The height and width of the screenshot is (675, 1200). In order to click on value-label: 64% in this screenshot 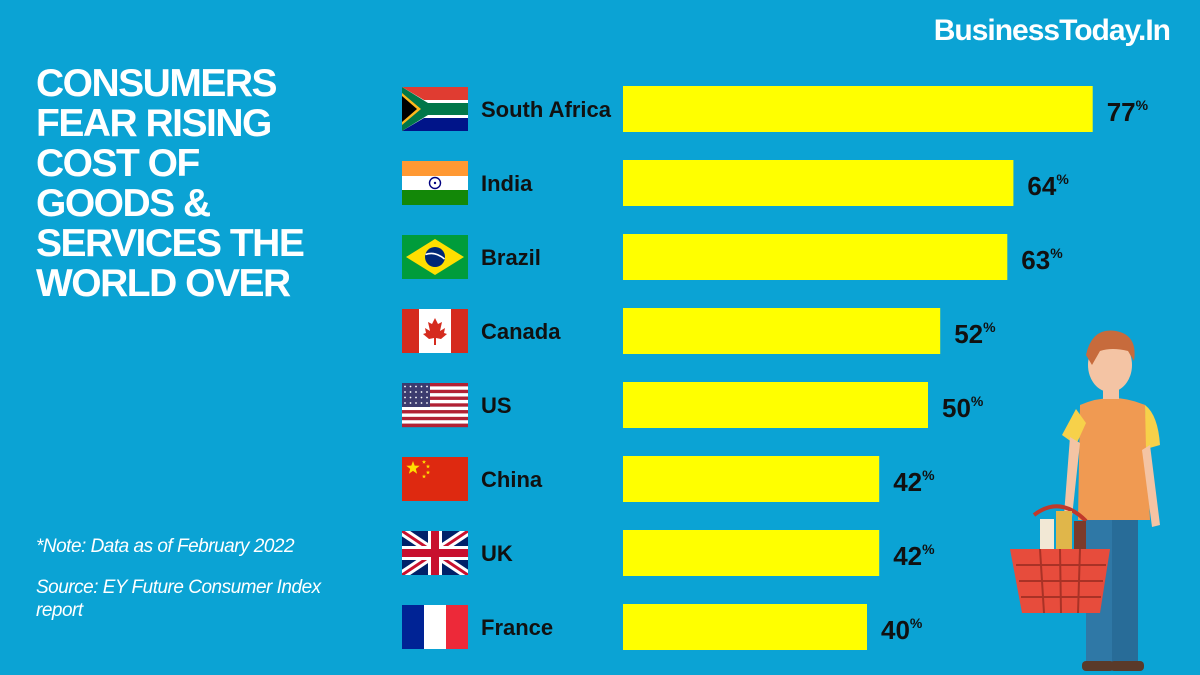, I will do `click(1048, 186)`.